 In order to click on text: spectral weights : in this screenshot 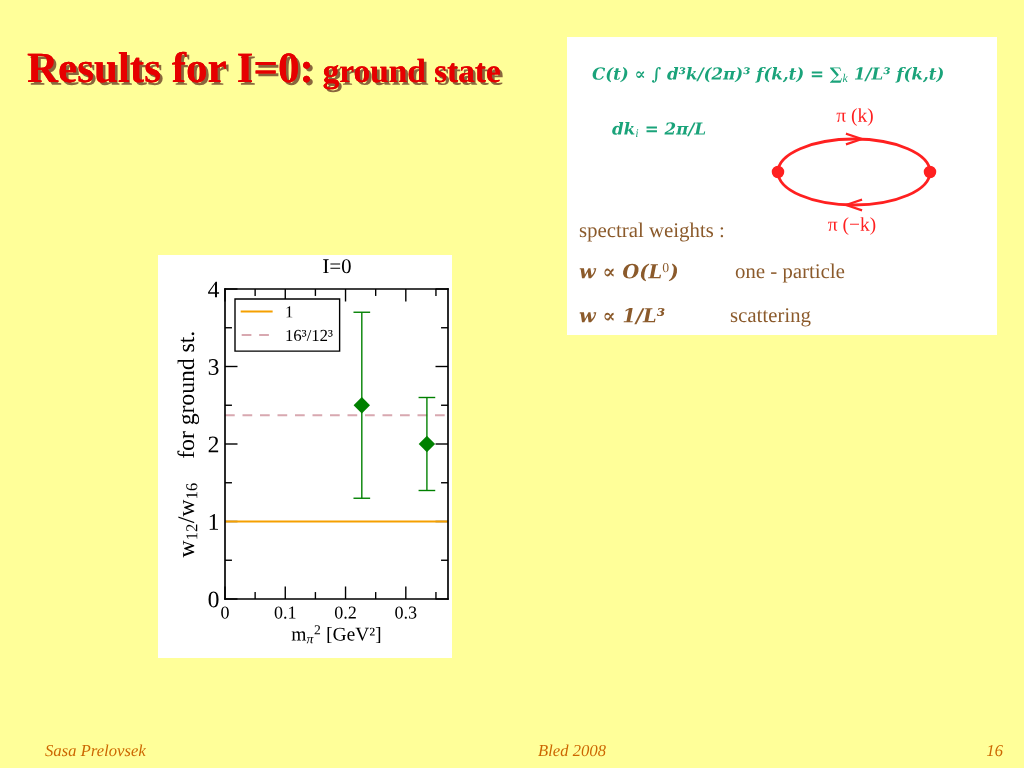, I will do `click(651, 232)`.